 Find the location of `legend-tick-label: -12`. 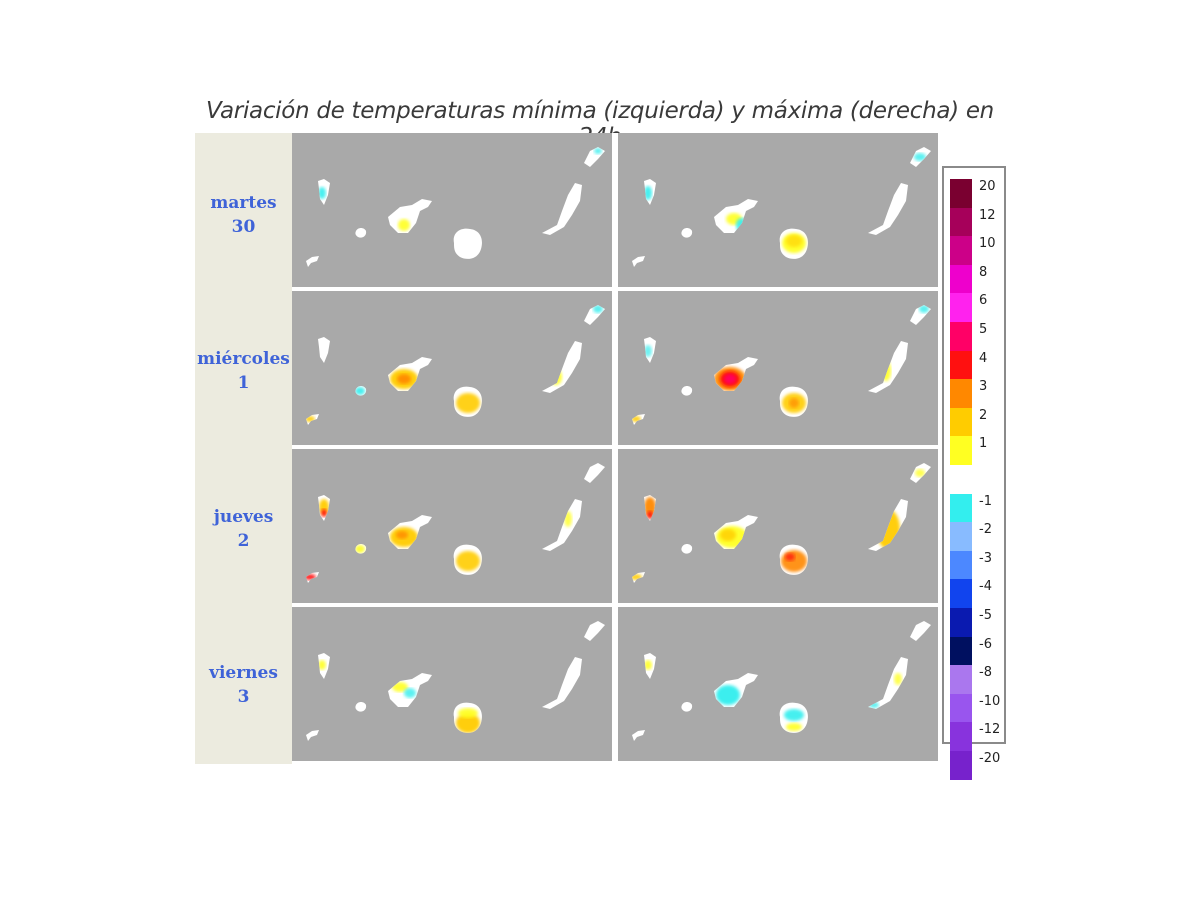

legend-tick-label: -12 is located at coordinates (990, 730).